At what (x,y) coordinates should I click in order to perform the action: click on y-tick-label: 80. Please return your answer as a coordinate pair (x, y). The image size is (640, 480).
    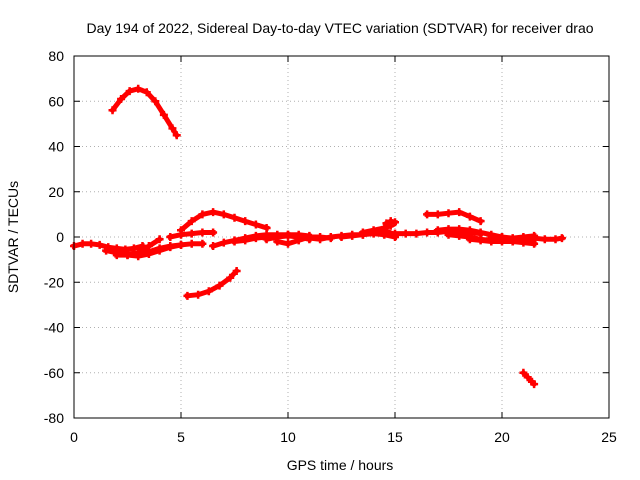
    Looking at the image, I should click on (56, 56).